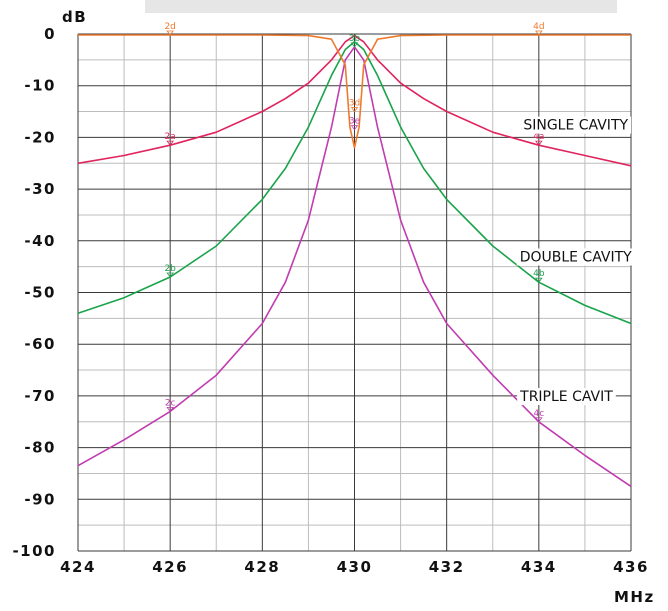 This screenshot has width=668, height=611. I want to click on x-tick-label: 426, so click(170, 567).